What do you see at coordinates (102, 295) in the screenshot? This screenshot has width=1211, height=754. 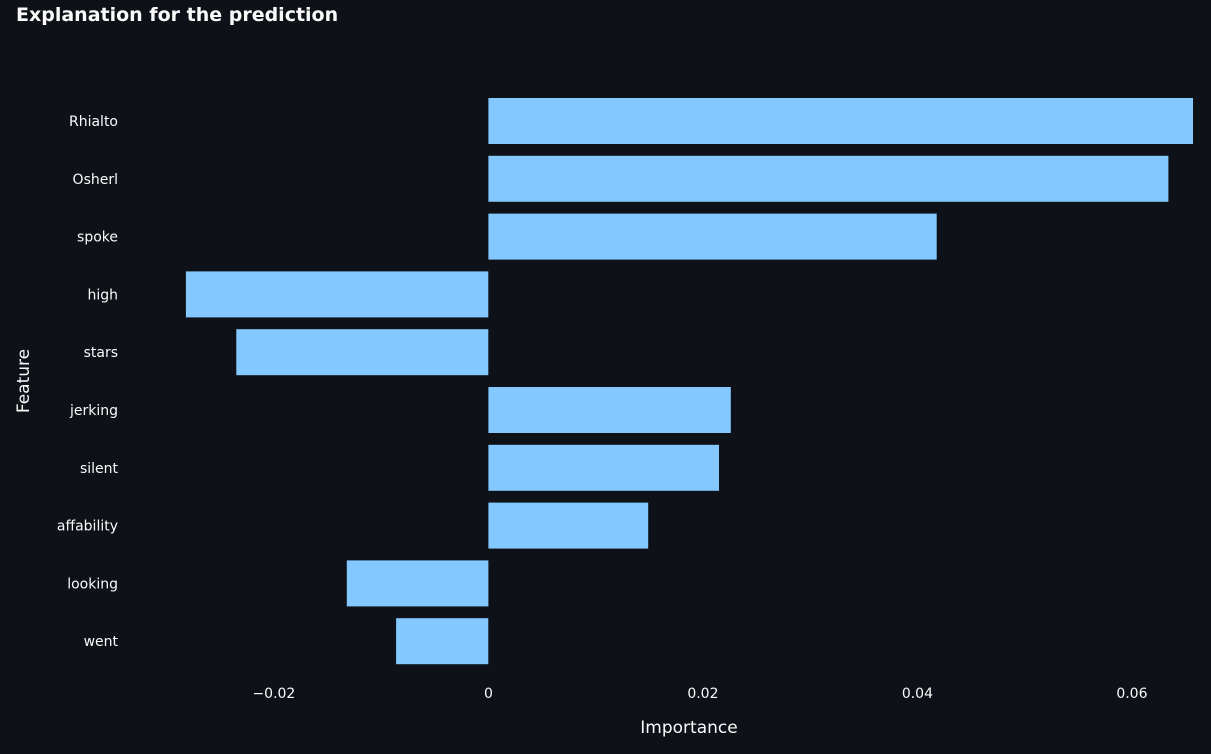 I see `y-tick-label: high` at bounding box center [102, 295].